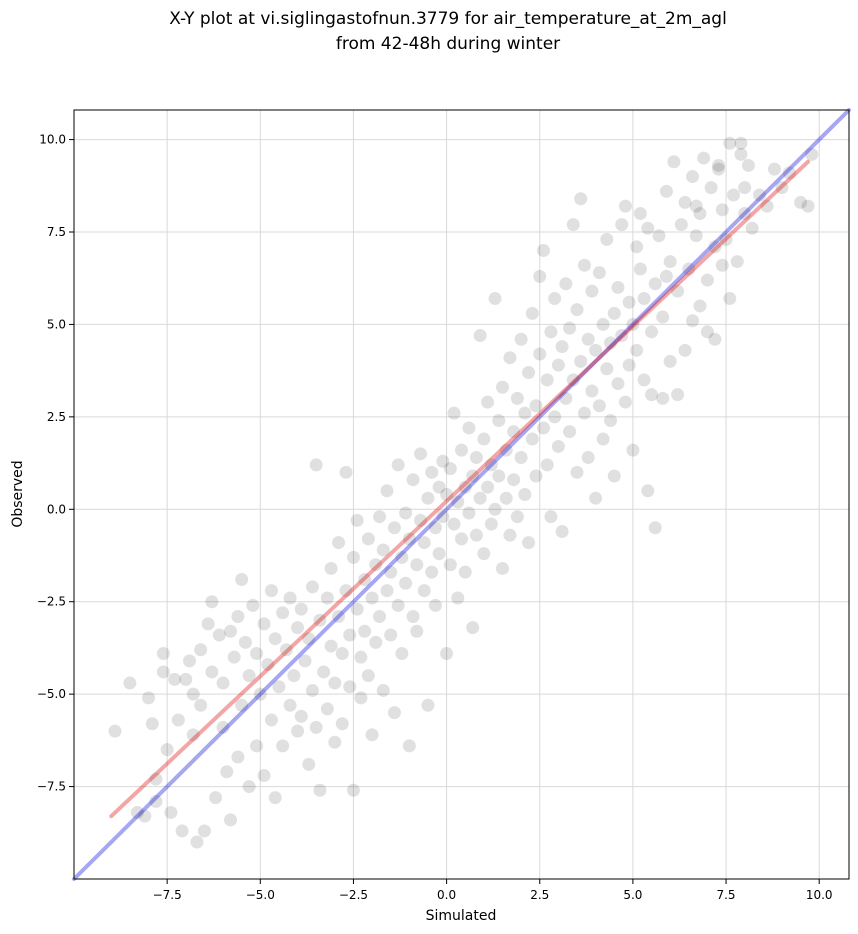 This screenshot has width=858, height=934. What do you see at coordinates (493, 890) in the screenshot?
I see `x-axis-ticks: −7.5 −5.0 −2.5 0.0 2.5 5.0 7.5 10.0` at bounding box center [493, 890].